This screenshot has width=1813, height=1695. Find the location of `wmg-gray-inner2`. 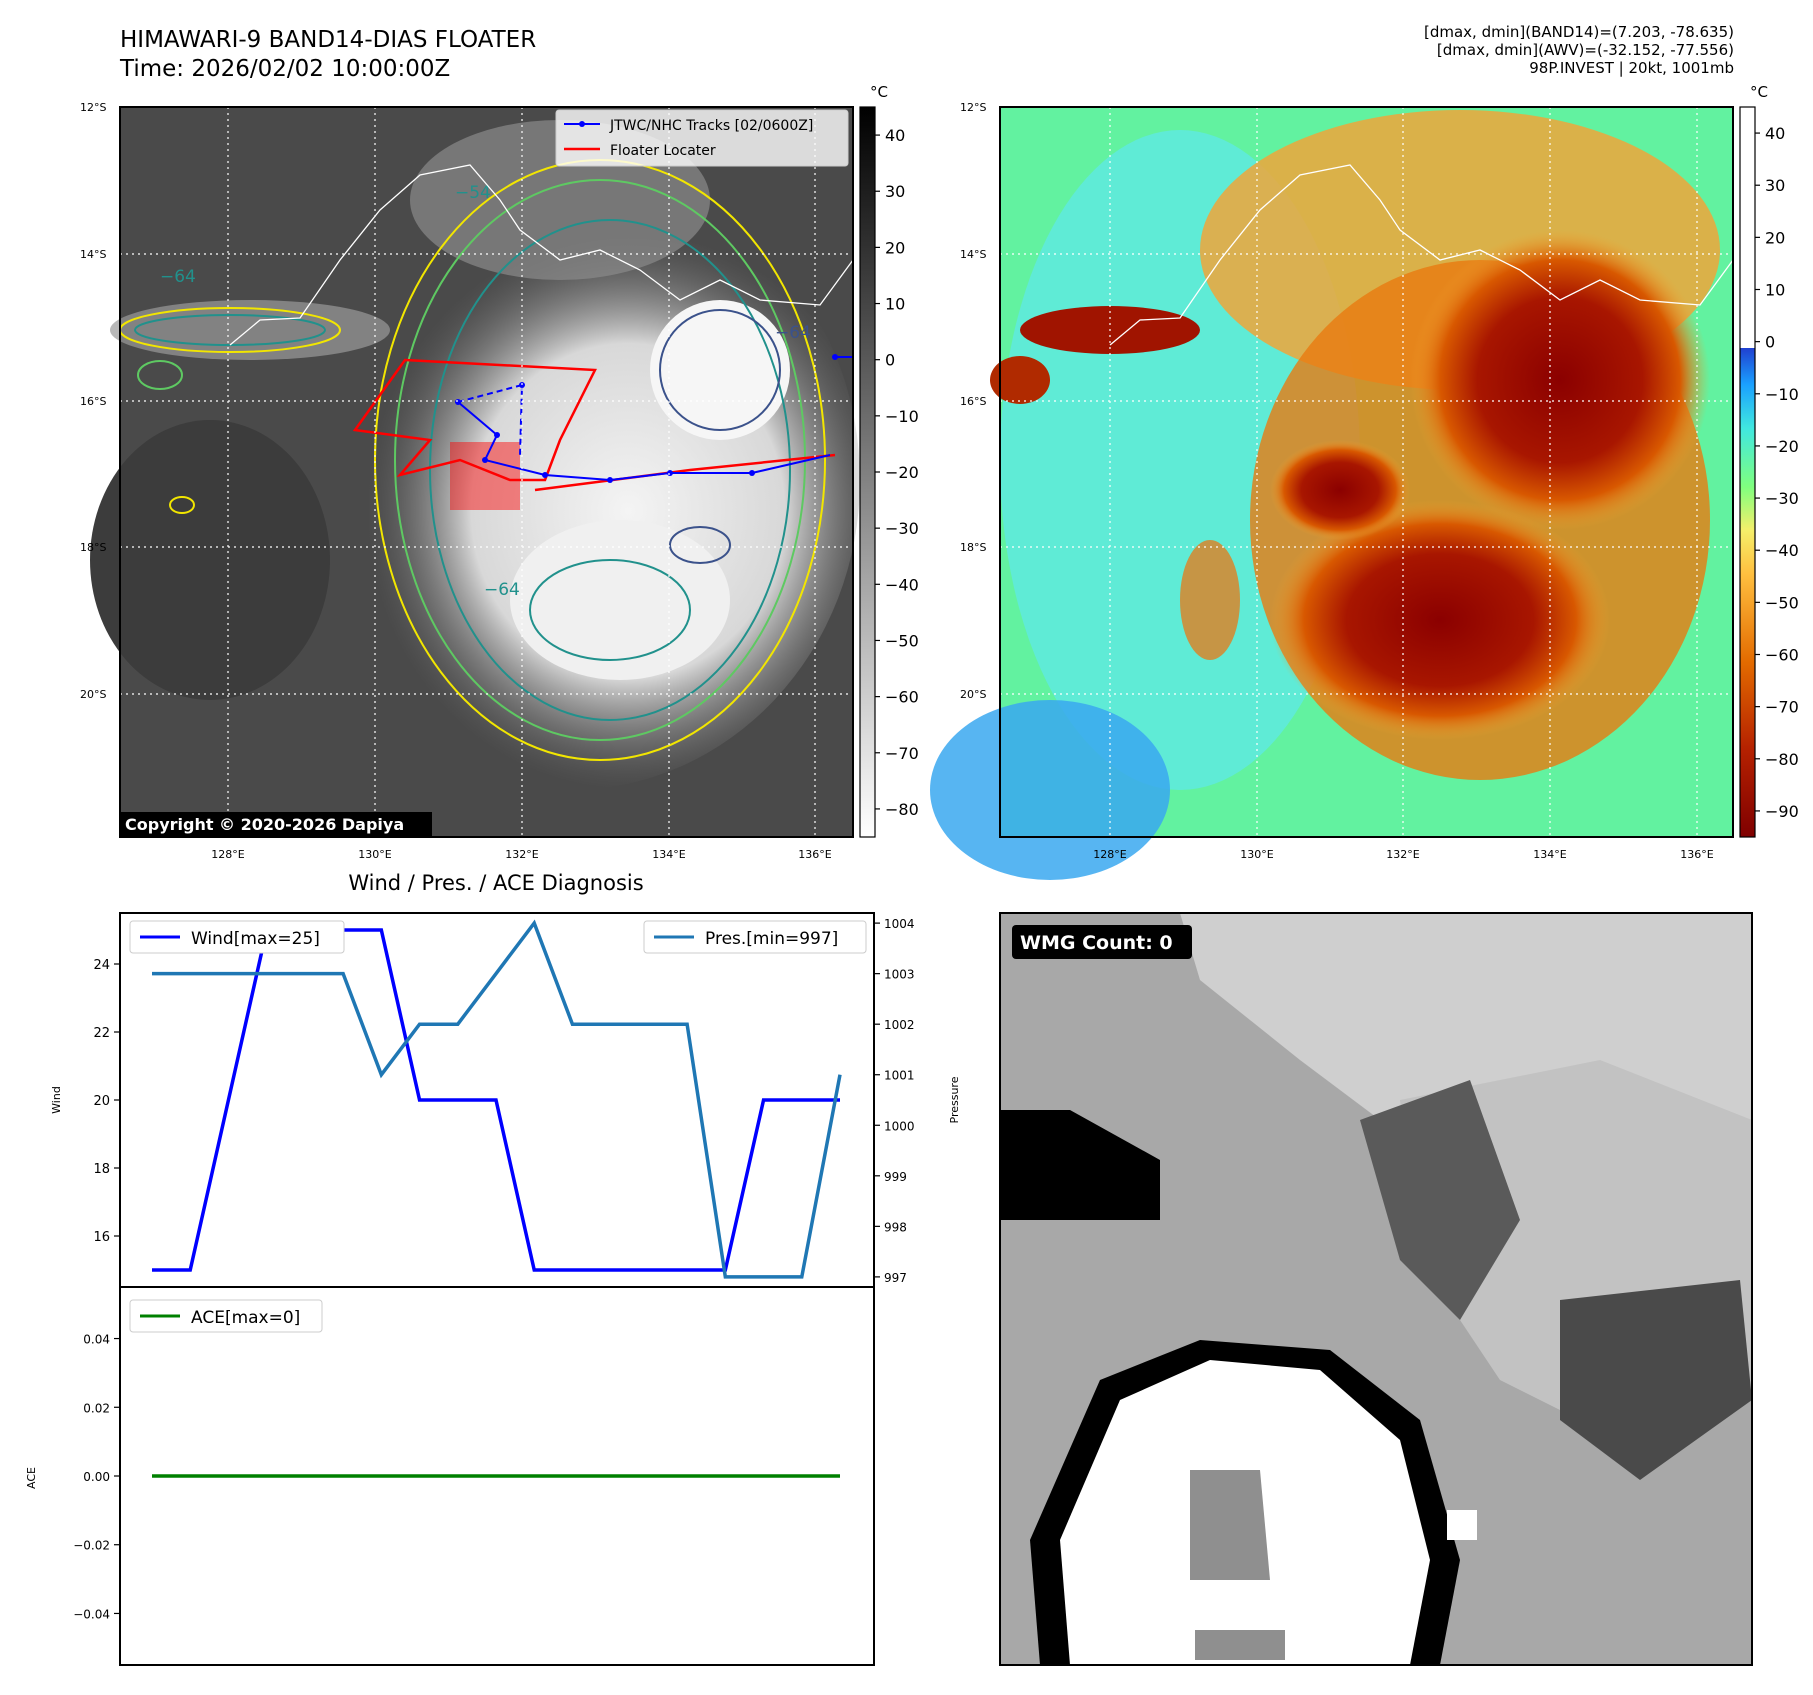

wmg-gray-inner2 is located at coordinates (1240, 1645).